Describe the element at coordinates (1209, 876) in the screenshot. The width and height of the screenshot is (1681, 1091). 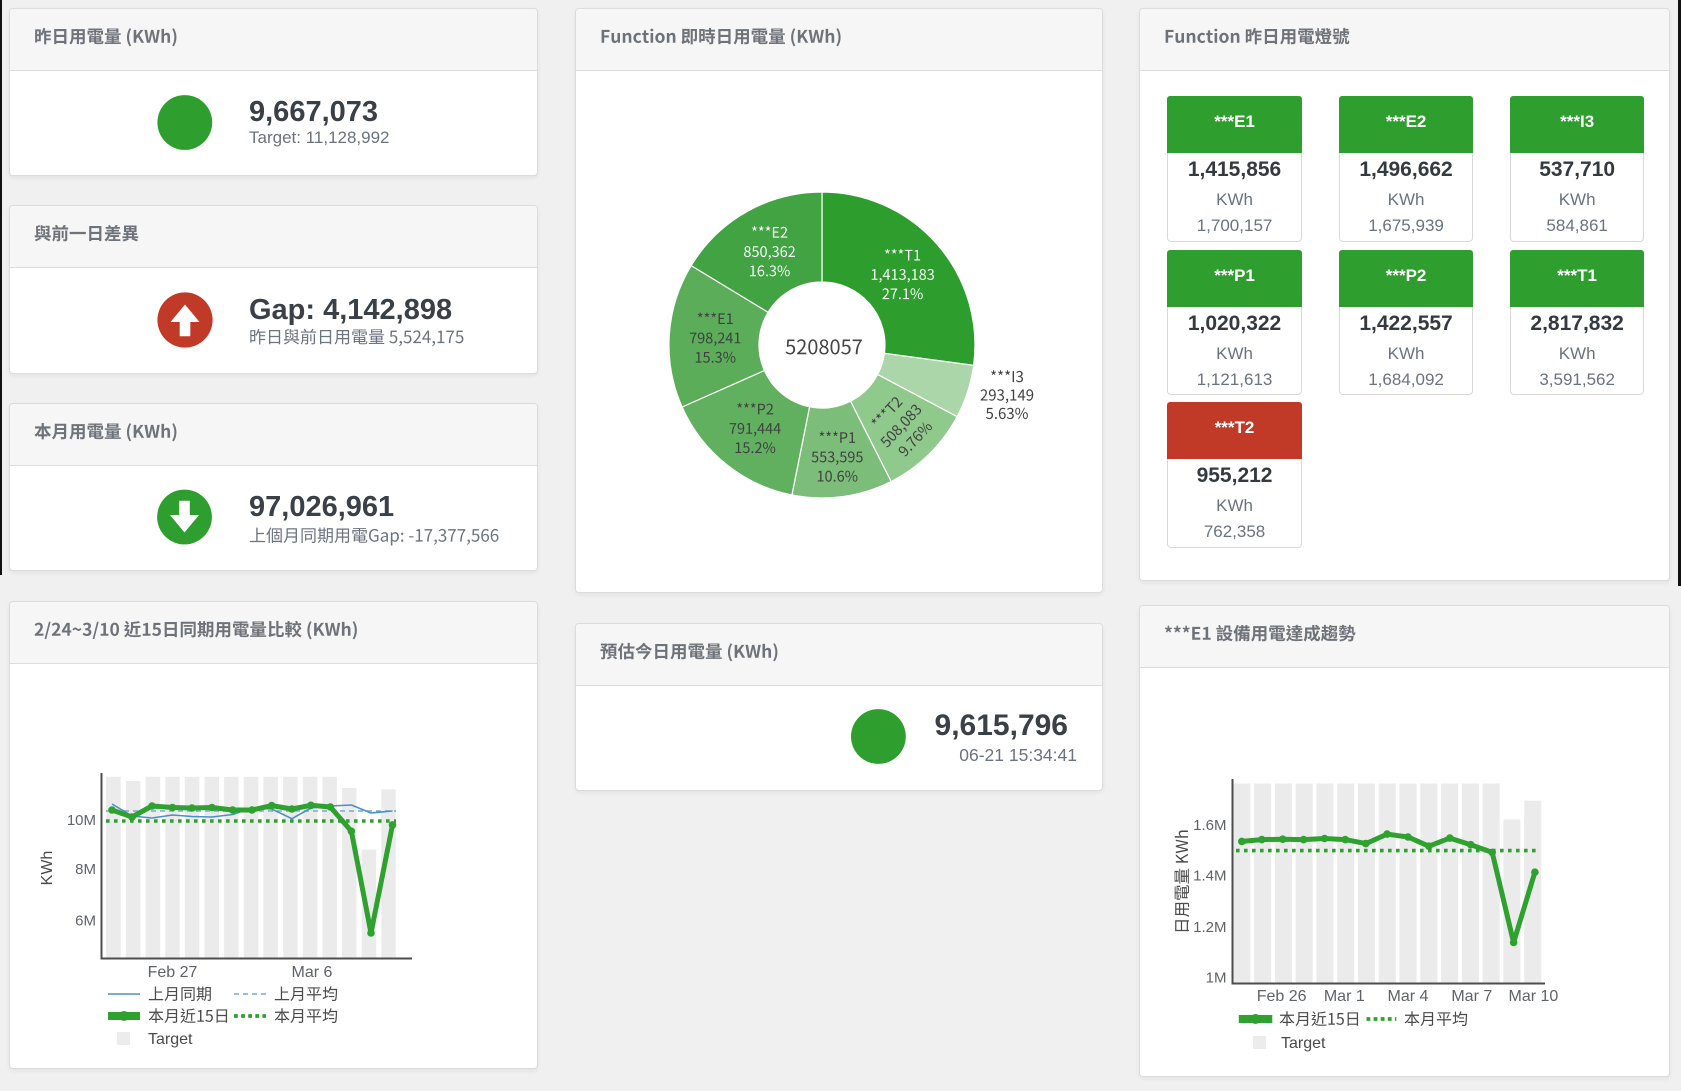
I see `svg-text: 1.4M` at that location.